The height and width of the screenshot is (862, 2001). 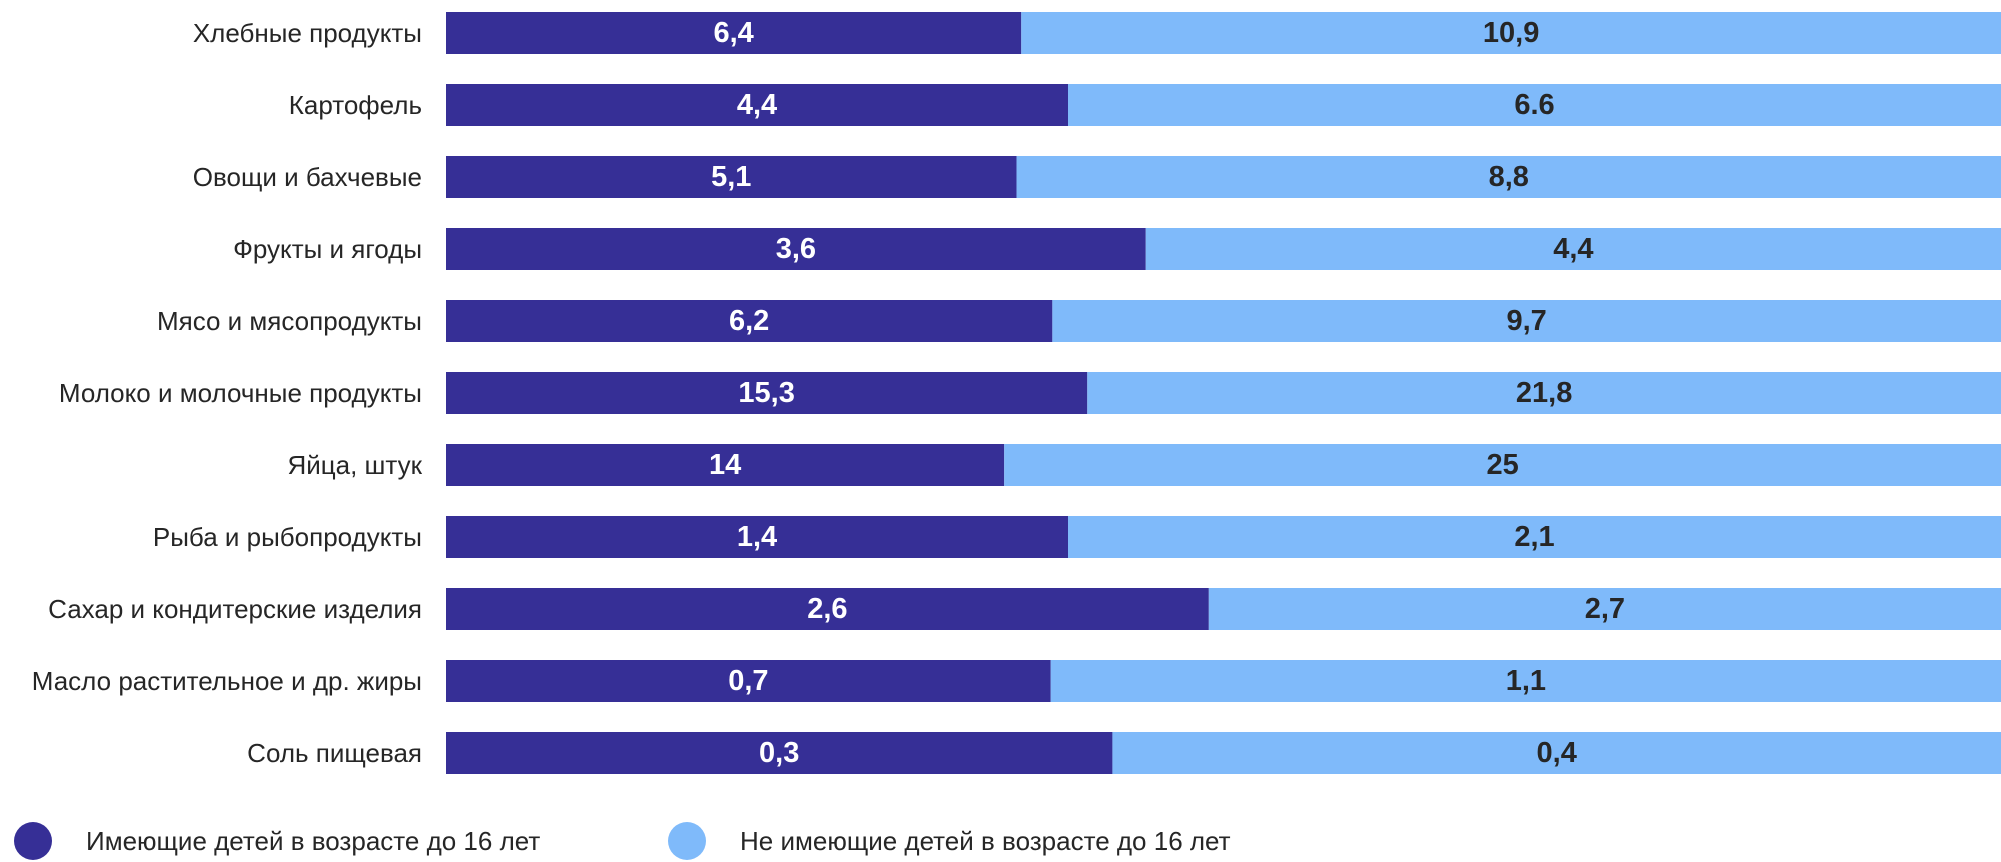 I want to click on data-label-without-children: 21,8, so click(x=1544, y=393).